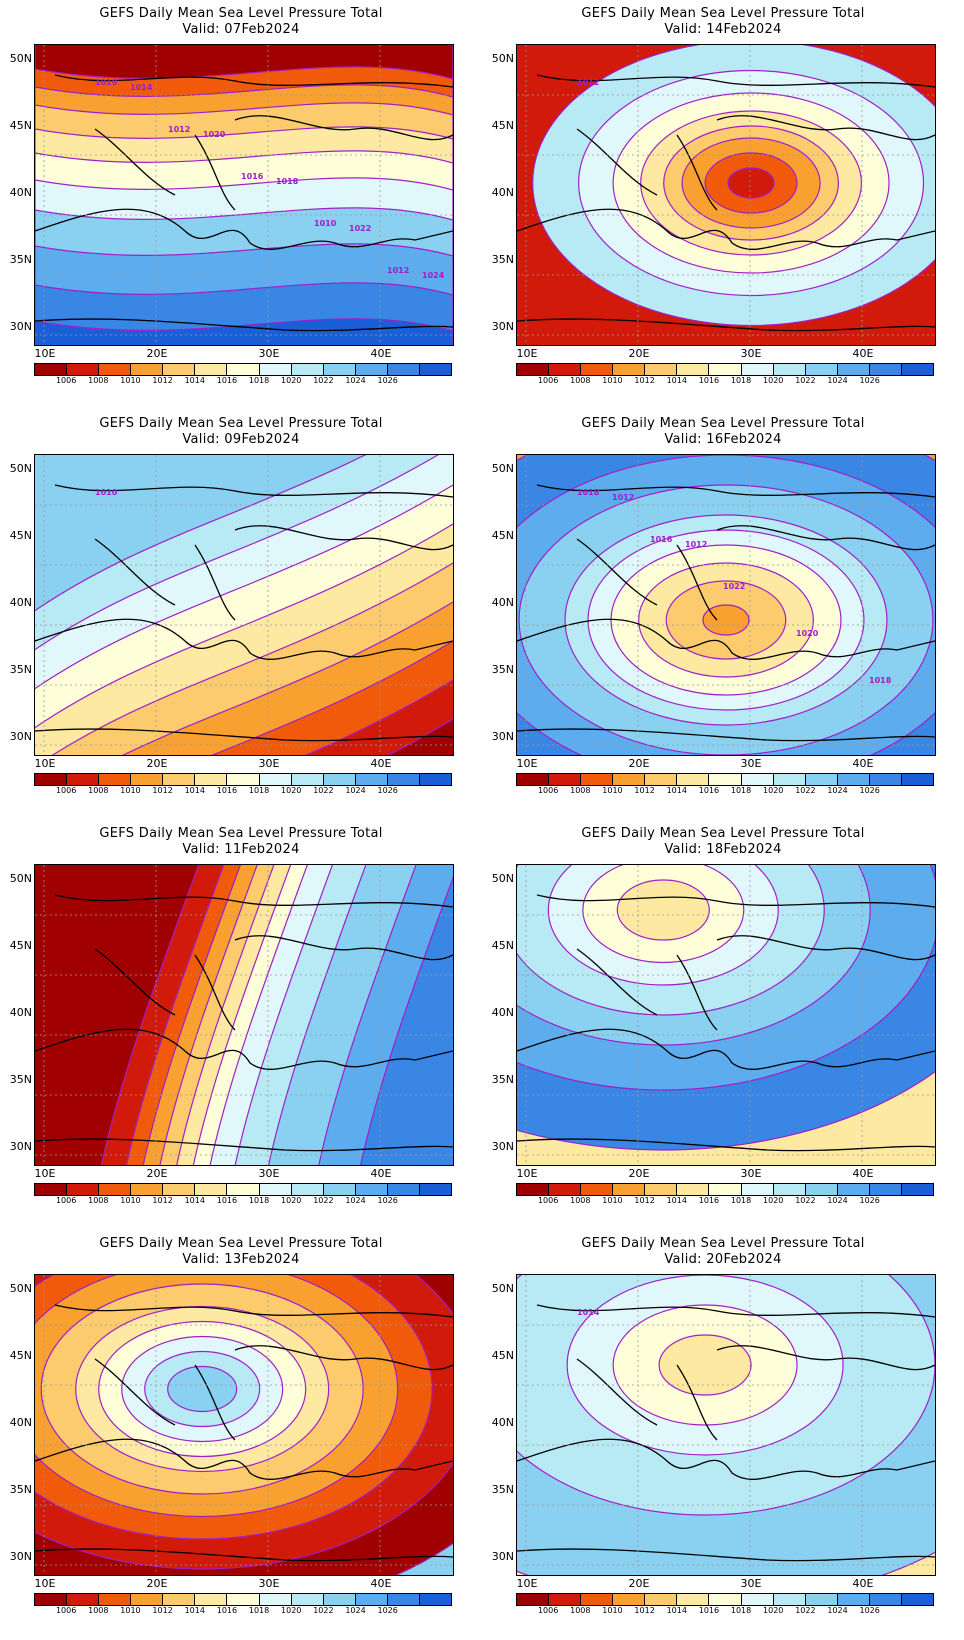 The image size is (964, 1640). I want to click on colorbar-label: 1020, so click(291, 1610).